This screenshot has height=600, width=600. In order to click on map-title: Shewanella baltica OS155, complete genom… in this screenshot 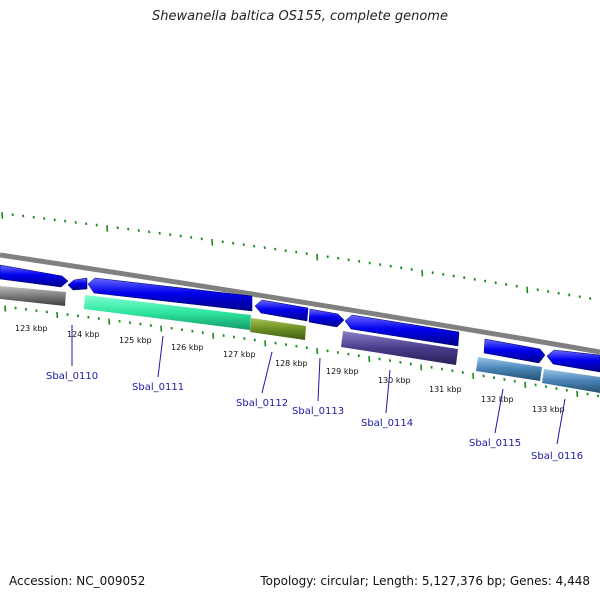, I will do `click(300, 16)`.